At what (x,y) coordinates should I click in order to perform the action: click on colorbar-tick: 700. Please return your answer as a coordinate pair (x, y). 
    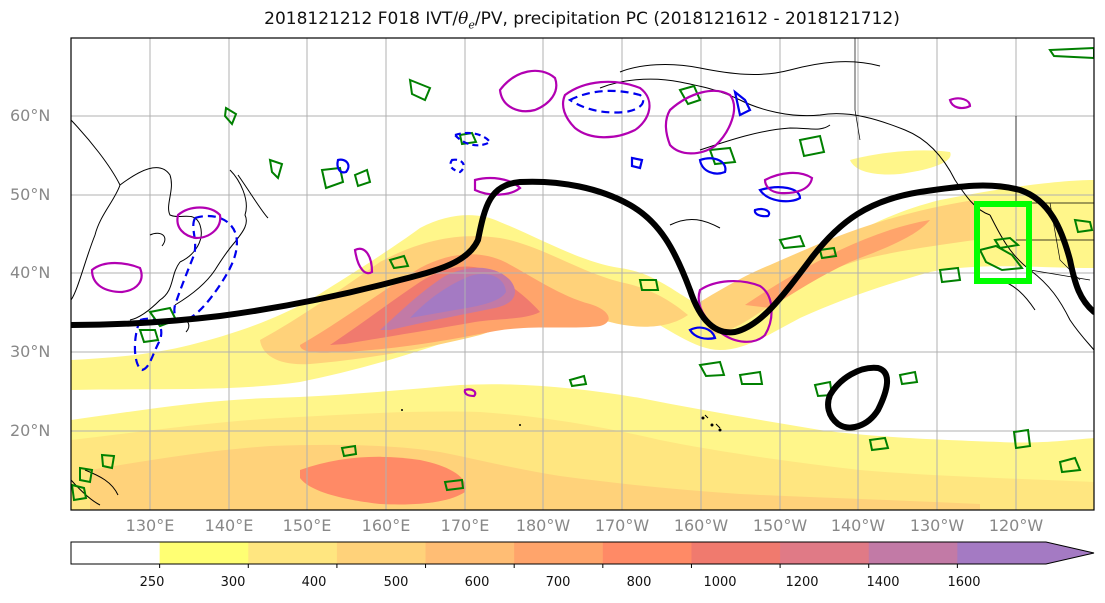
    Looking at the image, I should click on (558, 582).